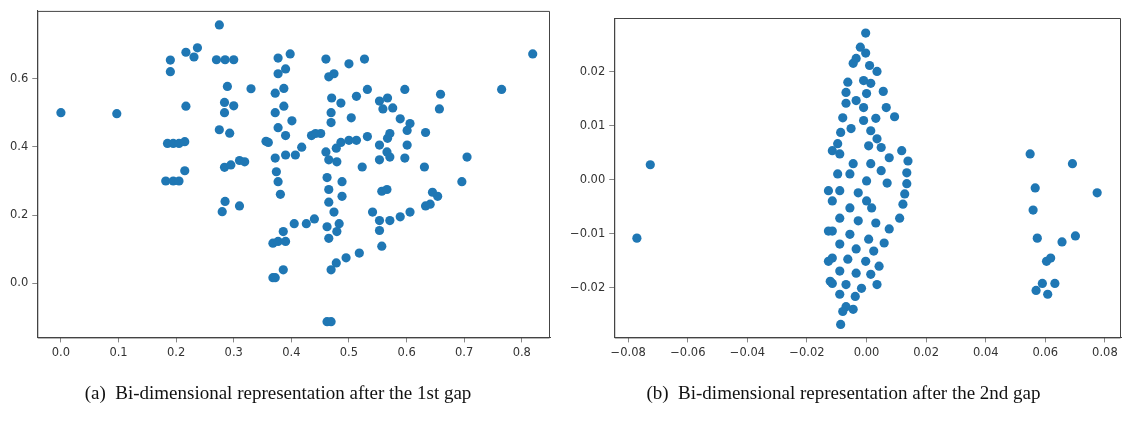 Image resolution: width=1126 pixels, height=421 pixels. Describe the element at coordinates (587, 286) in the screenshot. I see `y-tick-label: −0.02` at that location.